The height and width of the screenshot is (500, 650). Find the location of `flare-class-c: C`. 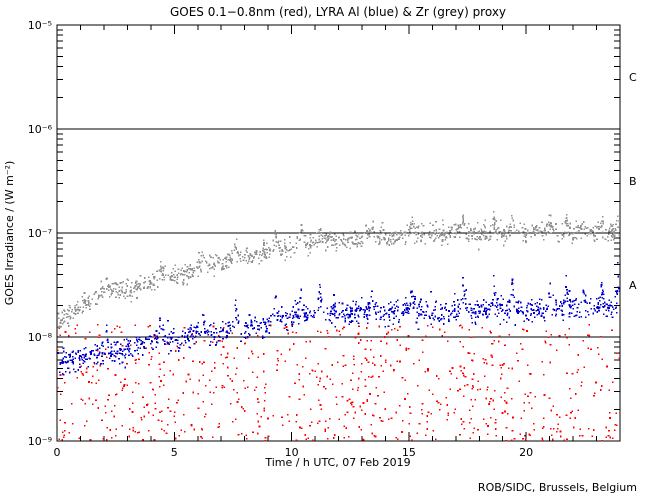

flare-class-c: C is located at coordinates (633, 77).